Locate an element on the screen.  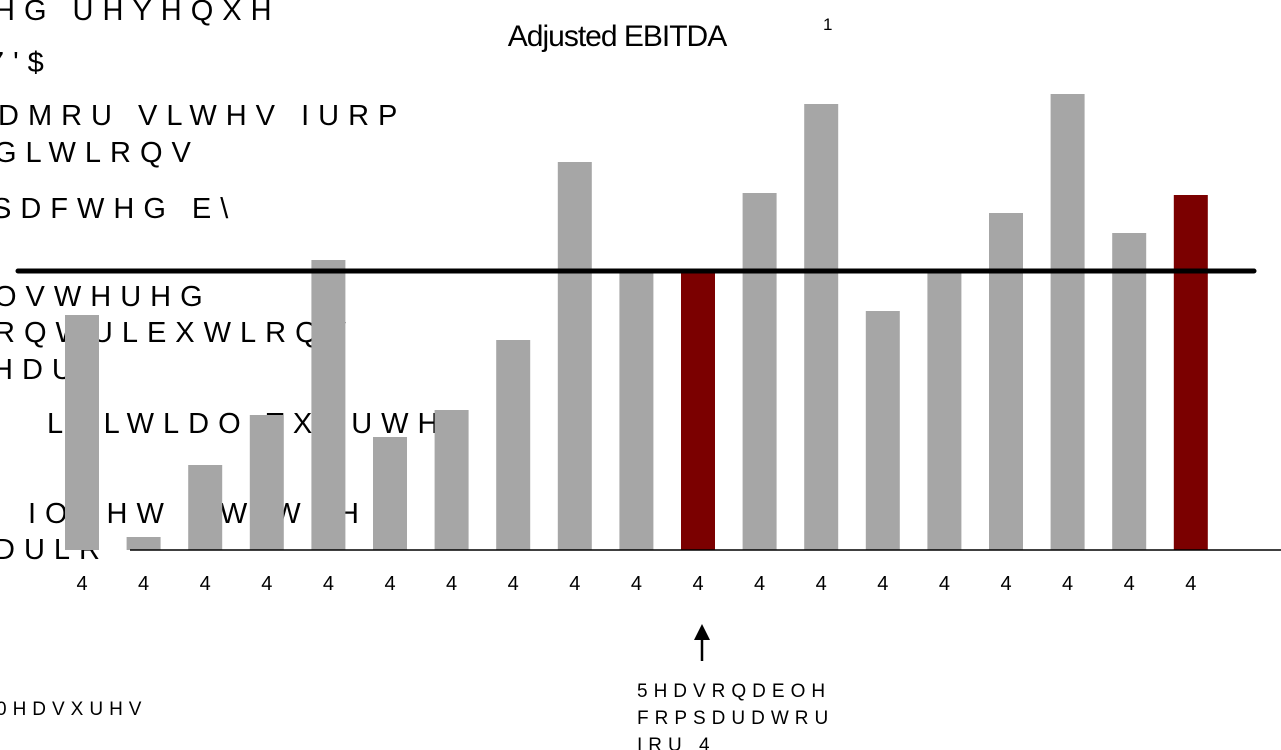
footnote: 0HDVXUHV is located at coordinates (73, 709).